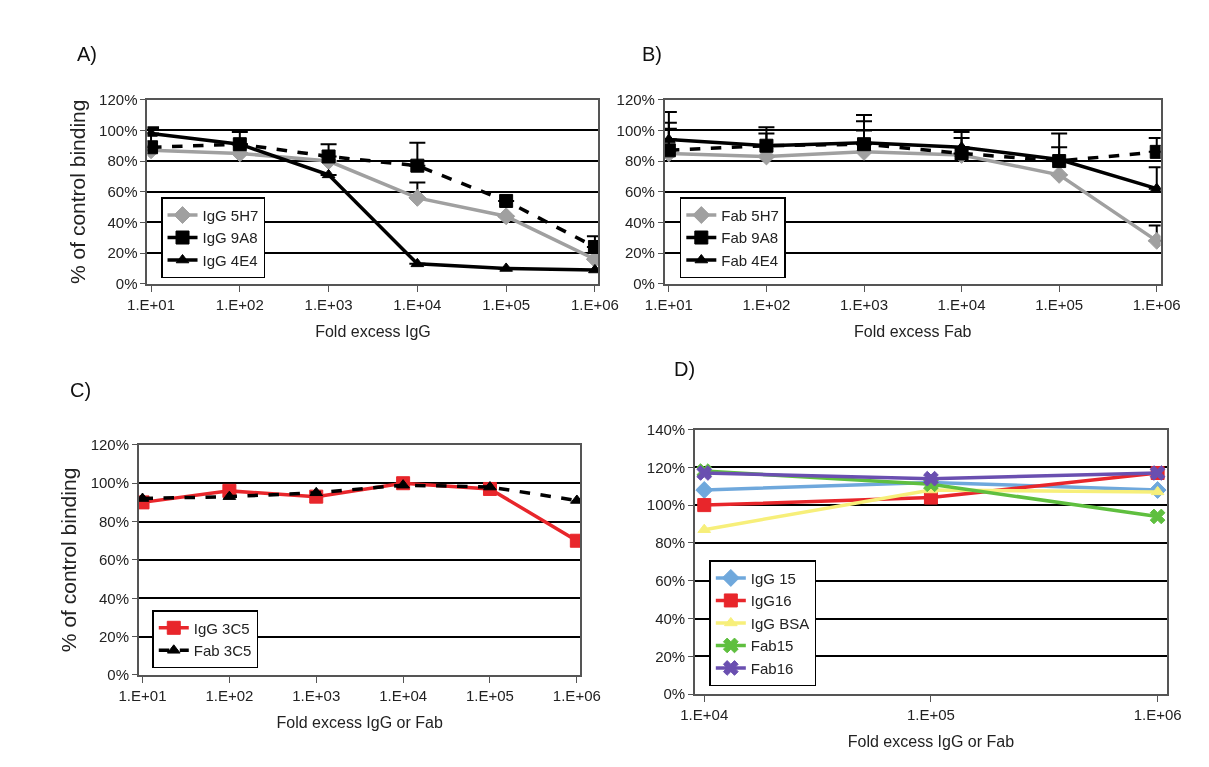 Image resolution: width=1209 pixels, height=767 pixels. What do you see at coordinates (221, 628) in the screenshot?
I see `legend-label: IgG 3C5` at bounding box center [221, 628].